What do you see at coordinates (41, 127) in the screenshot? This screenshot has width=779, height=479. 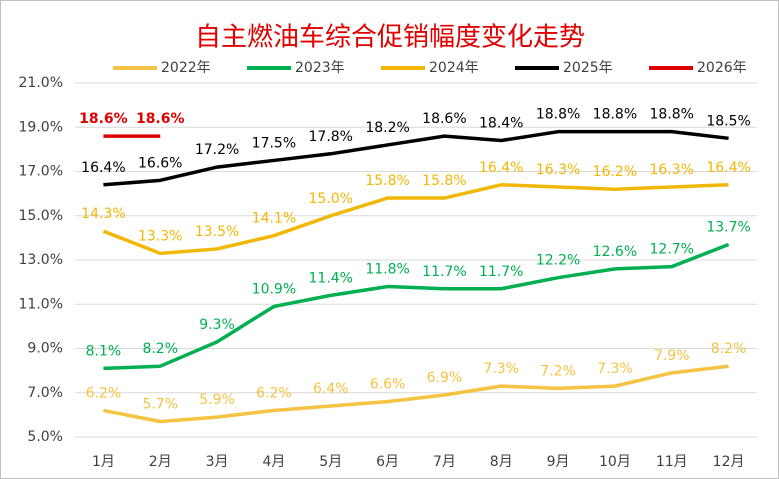 I see `y-tick-label: 19.0%` at bounding box center [41, 127].